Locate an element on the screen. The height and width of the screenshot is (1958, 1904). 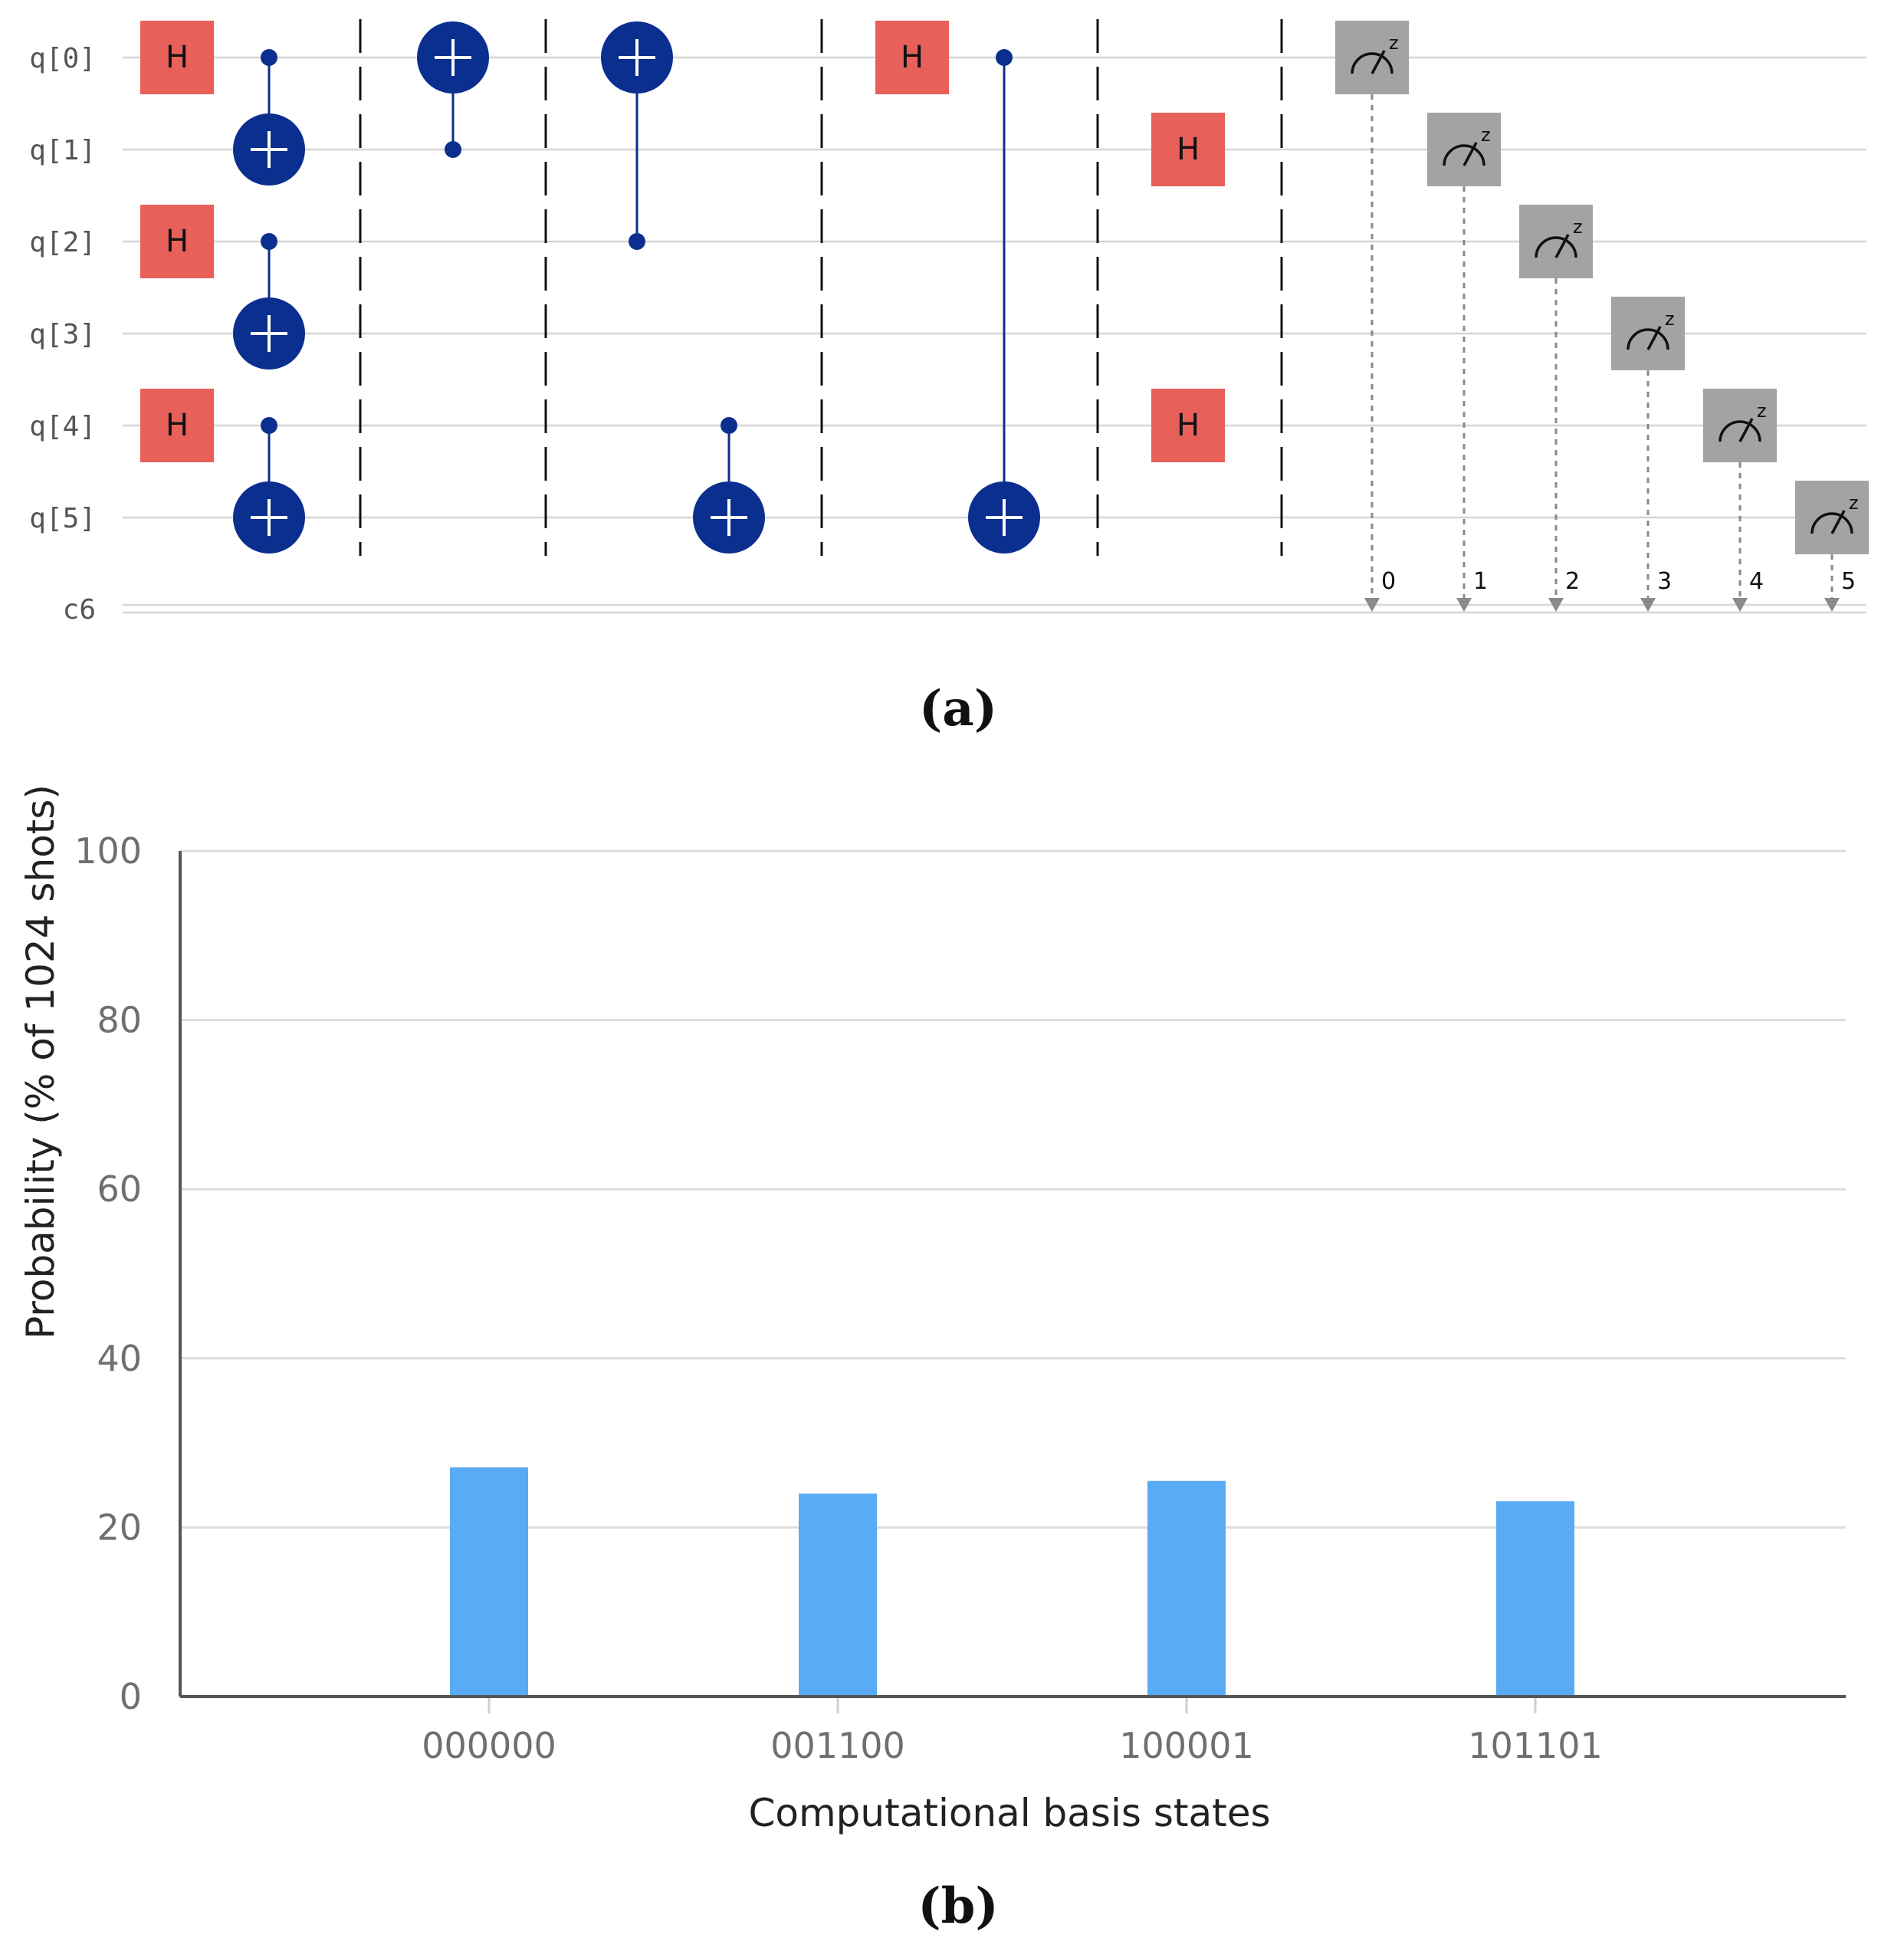
bit-label-1: 1 is located at coordinates (1480, 581).